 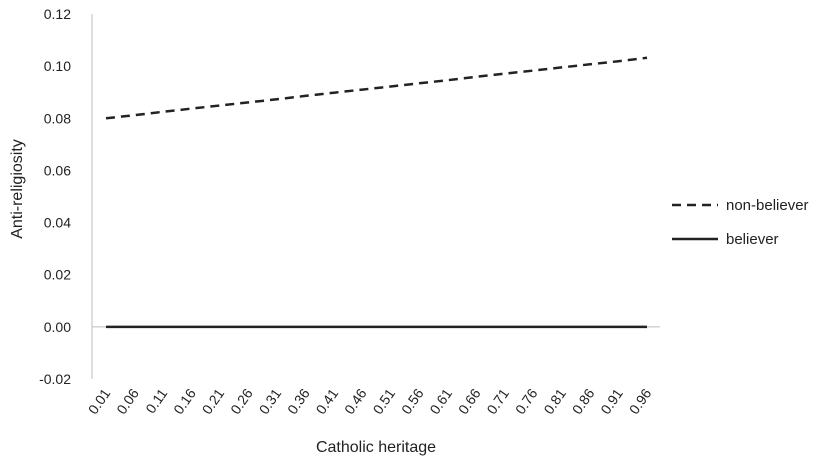 What do you see at coordinates (184, 401) in the screenshot?
I see `x-tick-label: 0.16` at bounding box center [184, 401].